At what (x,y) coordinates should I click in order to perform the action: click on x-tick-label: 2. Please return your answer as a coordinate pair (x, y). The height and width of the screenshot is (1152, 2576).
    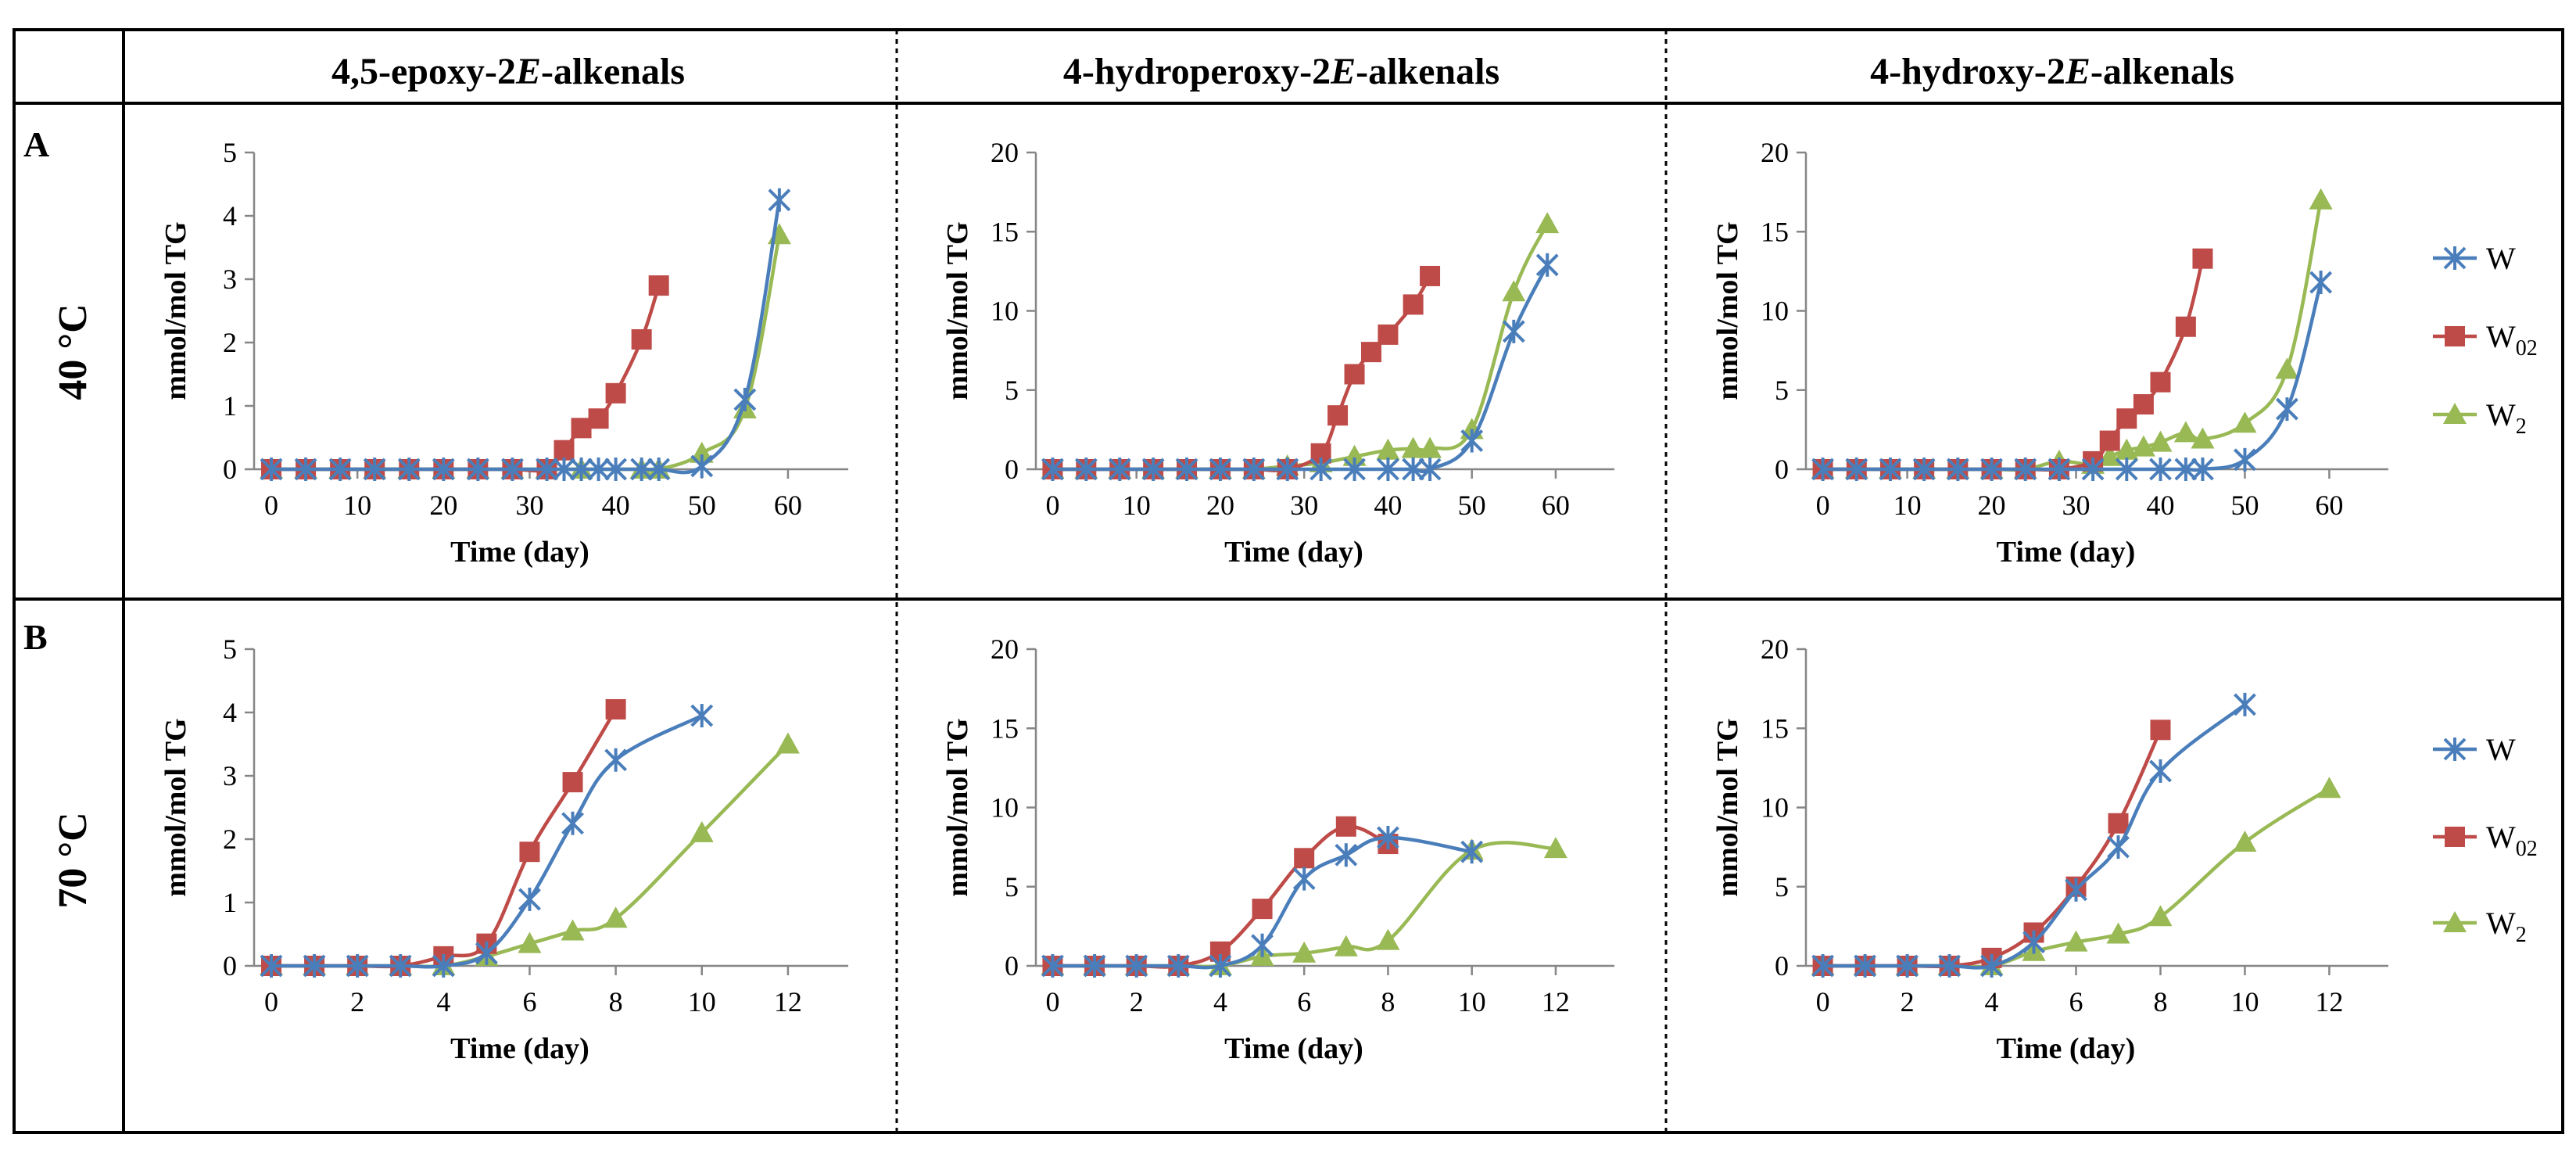
    Looking at the image, I should click on (1137, 1001).